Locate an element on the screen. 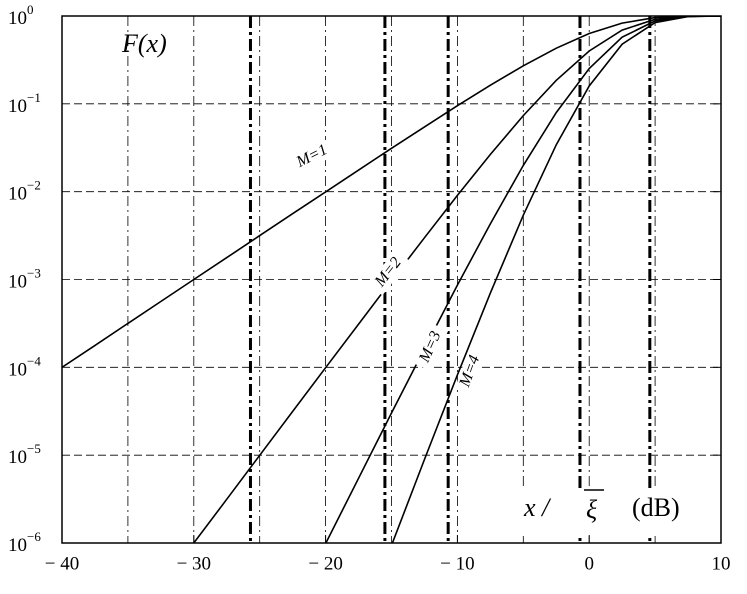  y-tick-exp: 0 is located at coordinates (30, 9).